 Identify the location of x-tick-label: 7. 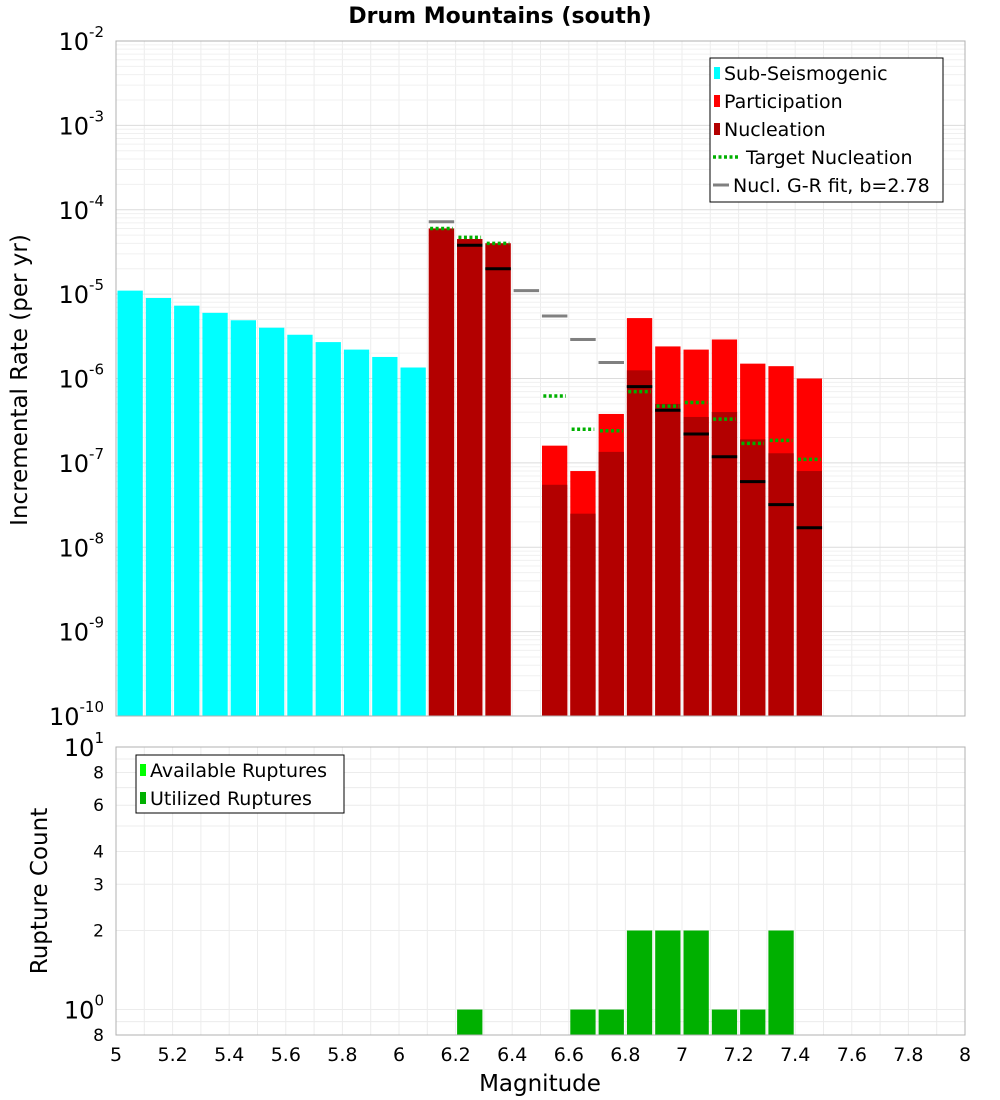
(682, 1055).